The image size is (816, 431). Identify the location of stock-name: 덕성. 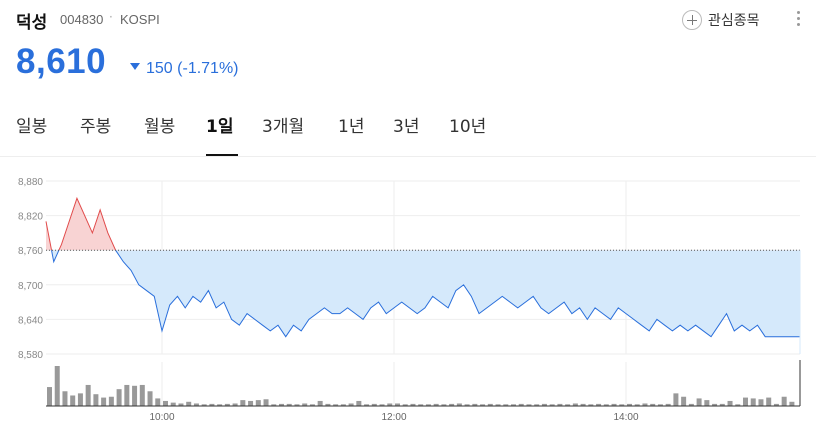
(32, 23).